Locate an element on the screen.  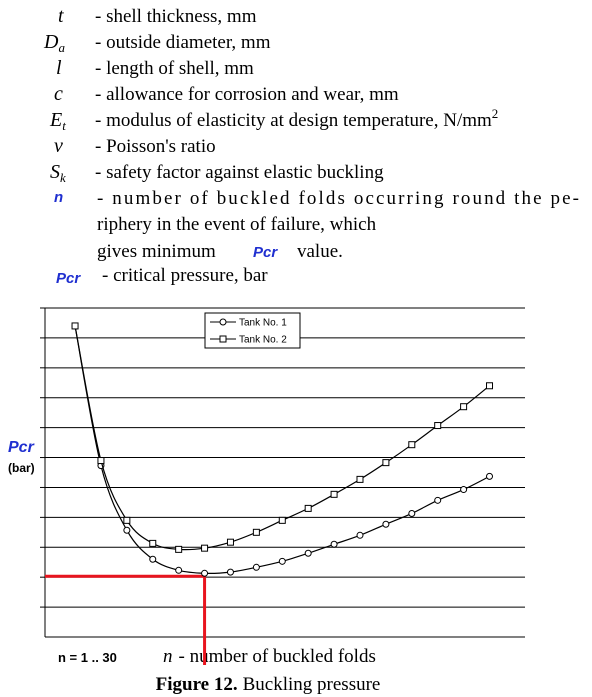
definition: - allowance for corrosion and wear, mm is located at coordinates (247, 94).